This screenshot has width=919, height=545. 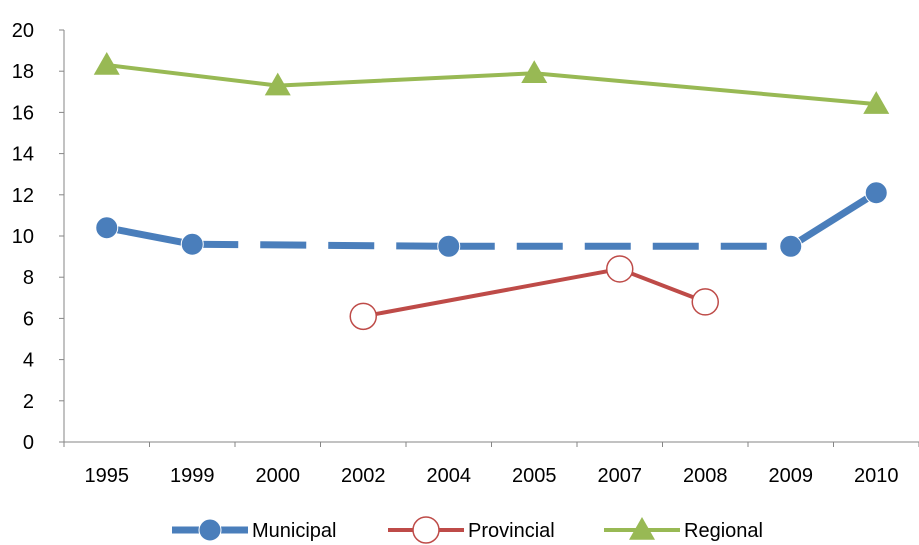 What do you see at coordinates (23, 155) in the screenshot?
I see `y-tick-label: 14` at bounding box center [23, 155].